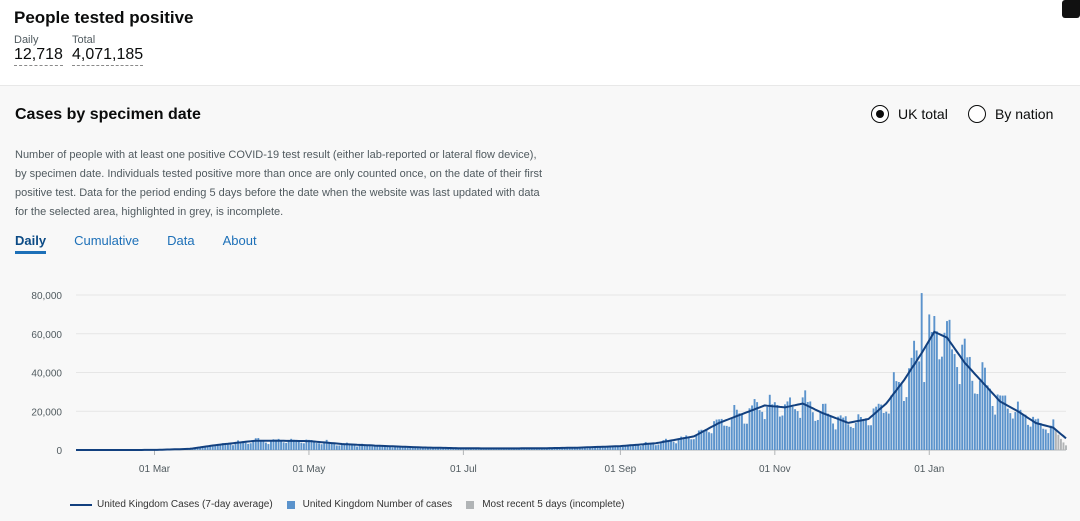 This screenshot has height=521, width=1080. I want to click on x-tick-label: 01 Jul, so click(463, 469).